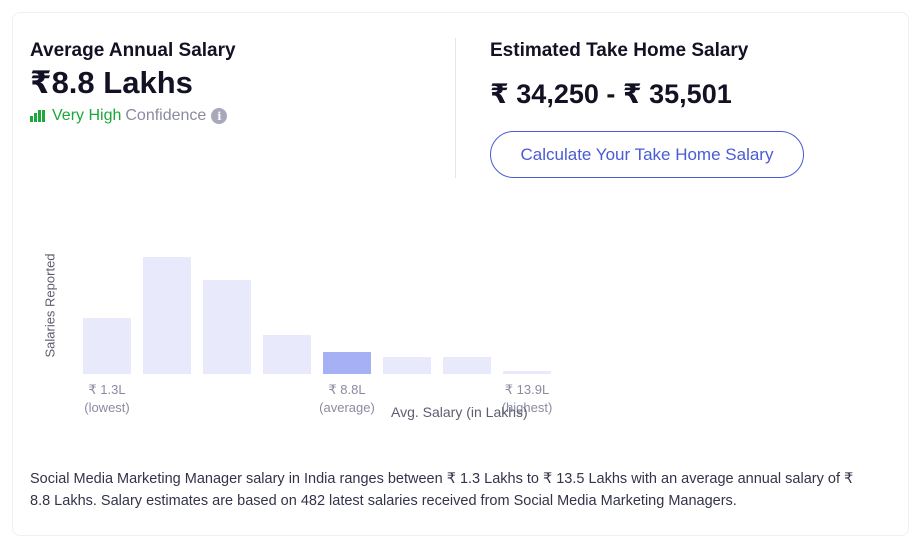 The height and width of the screenshot is (540, 915). What do you see at coordinates (347, 398) in the screenshot?
I see `x-tick-label: ₹ 8.8L (average)` at bounding box center [347, 398].